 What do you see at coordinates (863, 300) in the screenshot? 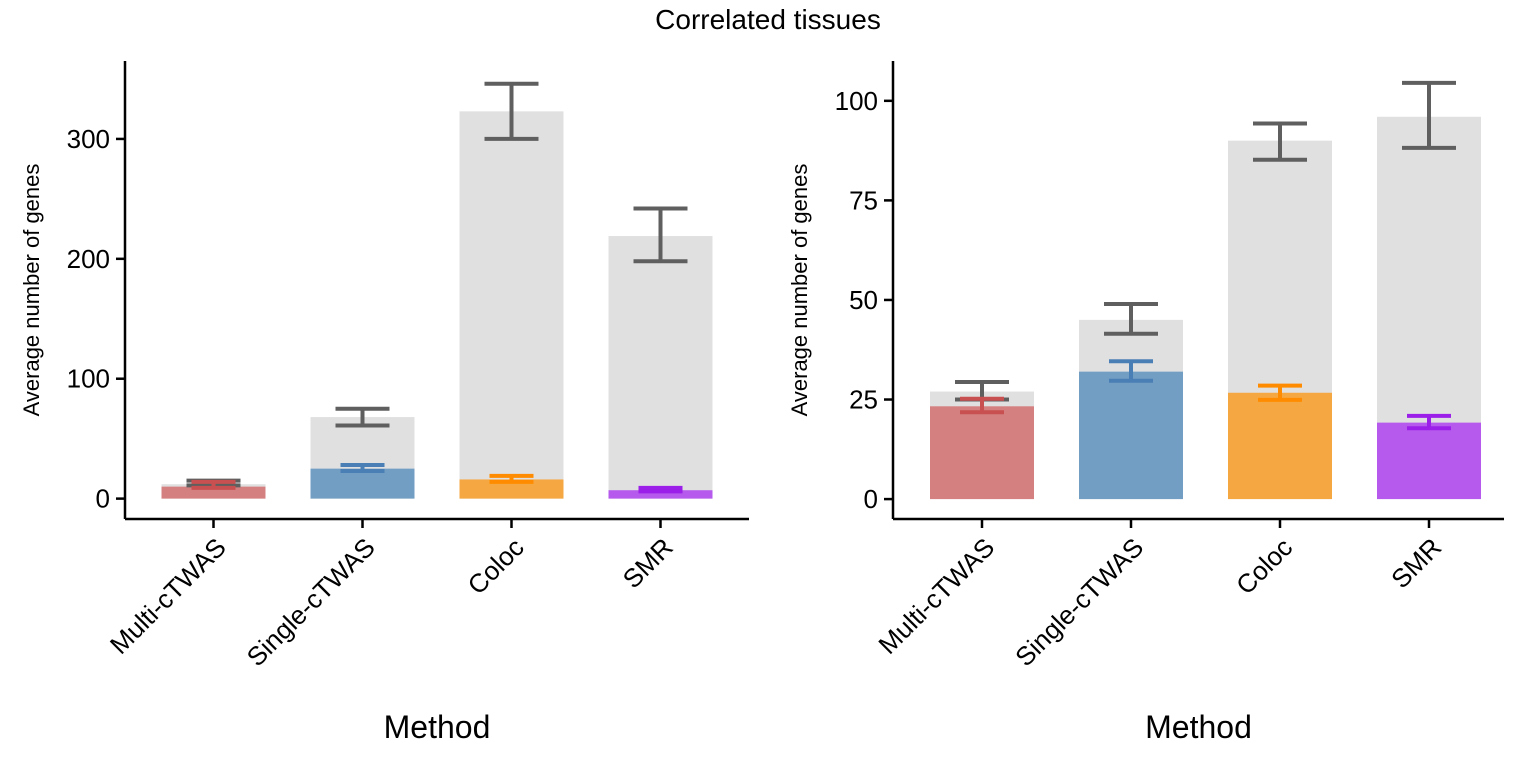
I see `y-tick-label: 50` at bounding box center [863, 300].